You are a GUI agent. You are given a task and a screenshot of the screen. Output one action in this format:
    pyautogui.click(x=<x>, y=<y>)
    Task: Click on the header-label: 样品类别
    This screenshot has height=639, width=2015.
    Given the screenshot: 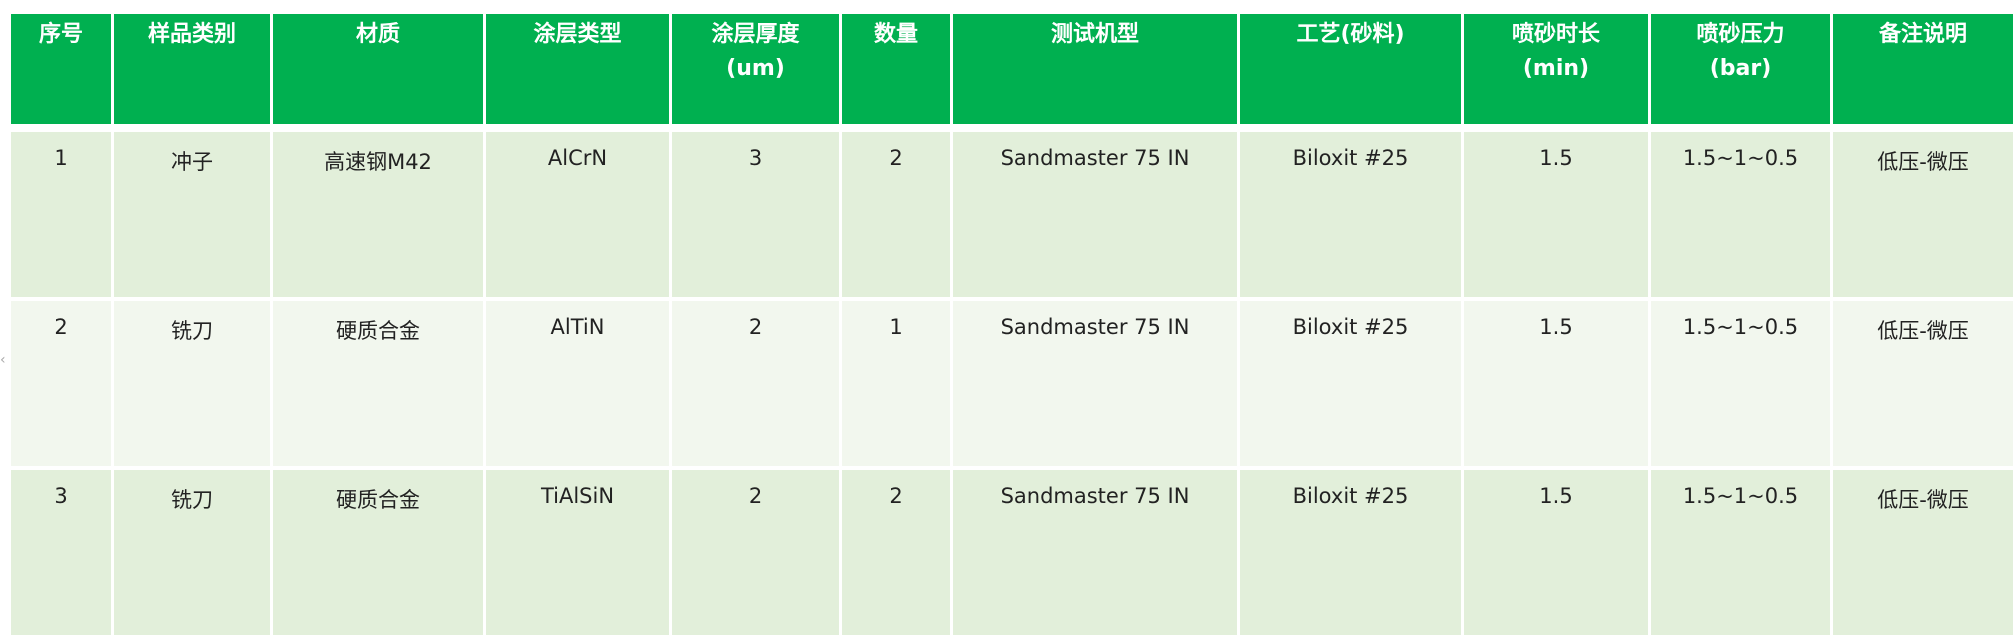 What is the action you would take?
    pyautogui.click(x=191, y=34)
    